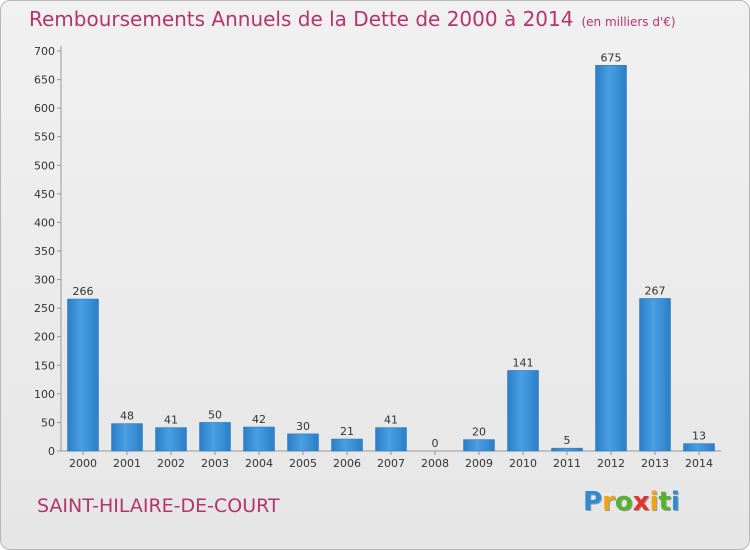  I want to click on bar-2013, so click(655, 375).